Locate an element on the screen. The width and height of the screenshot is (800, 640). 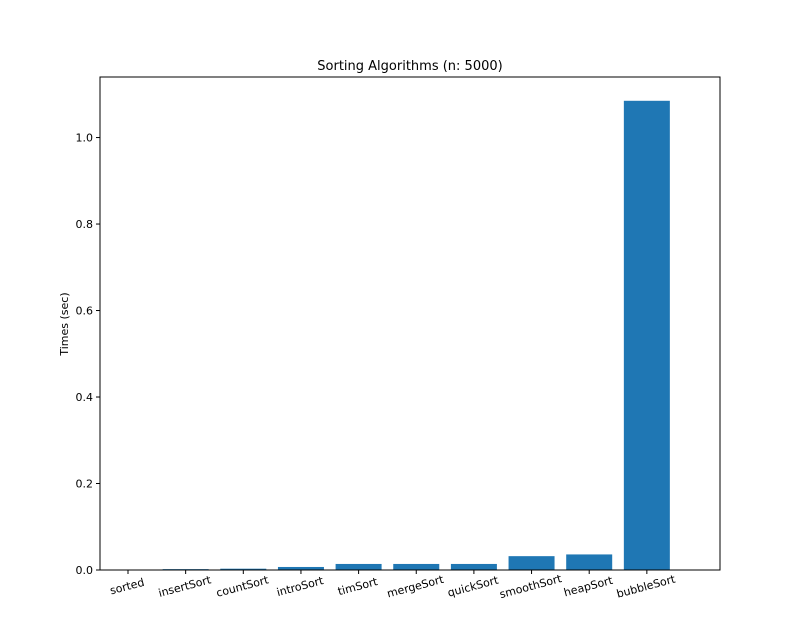
chart-title: Sorting Algorithms (n: 5000) is located at coordinates (409, 66).